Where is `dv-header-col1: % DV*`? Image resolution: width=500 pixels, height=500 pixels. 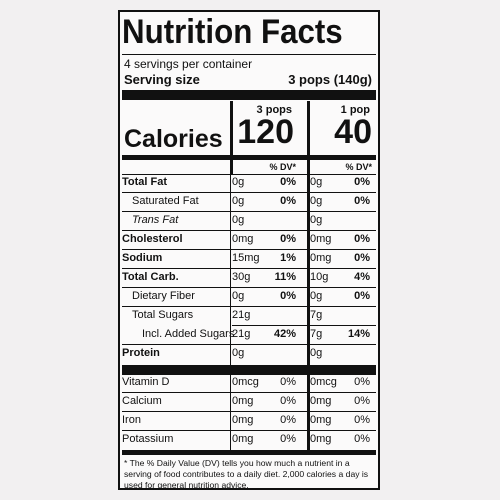
dv-header-col1: % DV* is located at coordinates (282, 167).